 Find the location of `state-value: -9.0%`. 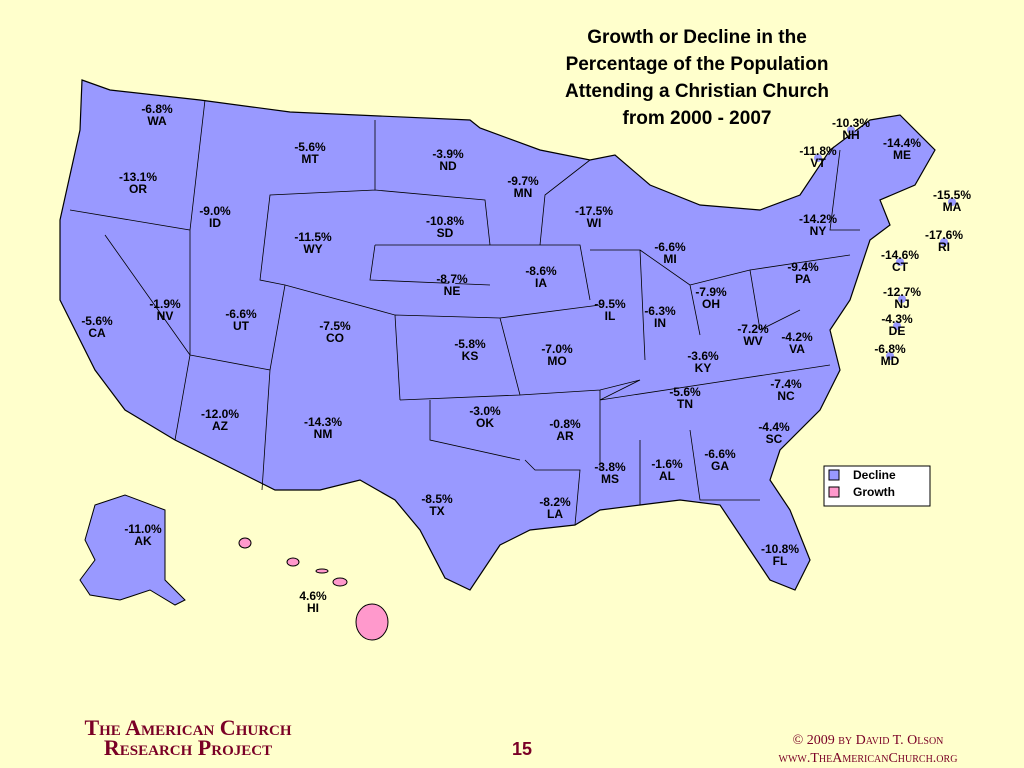

state-value: -9.0% is located at coordinates (215, 211).